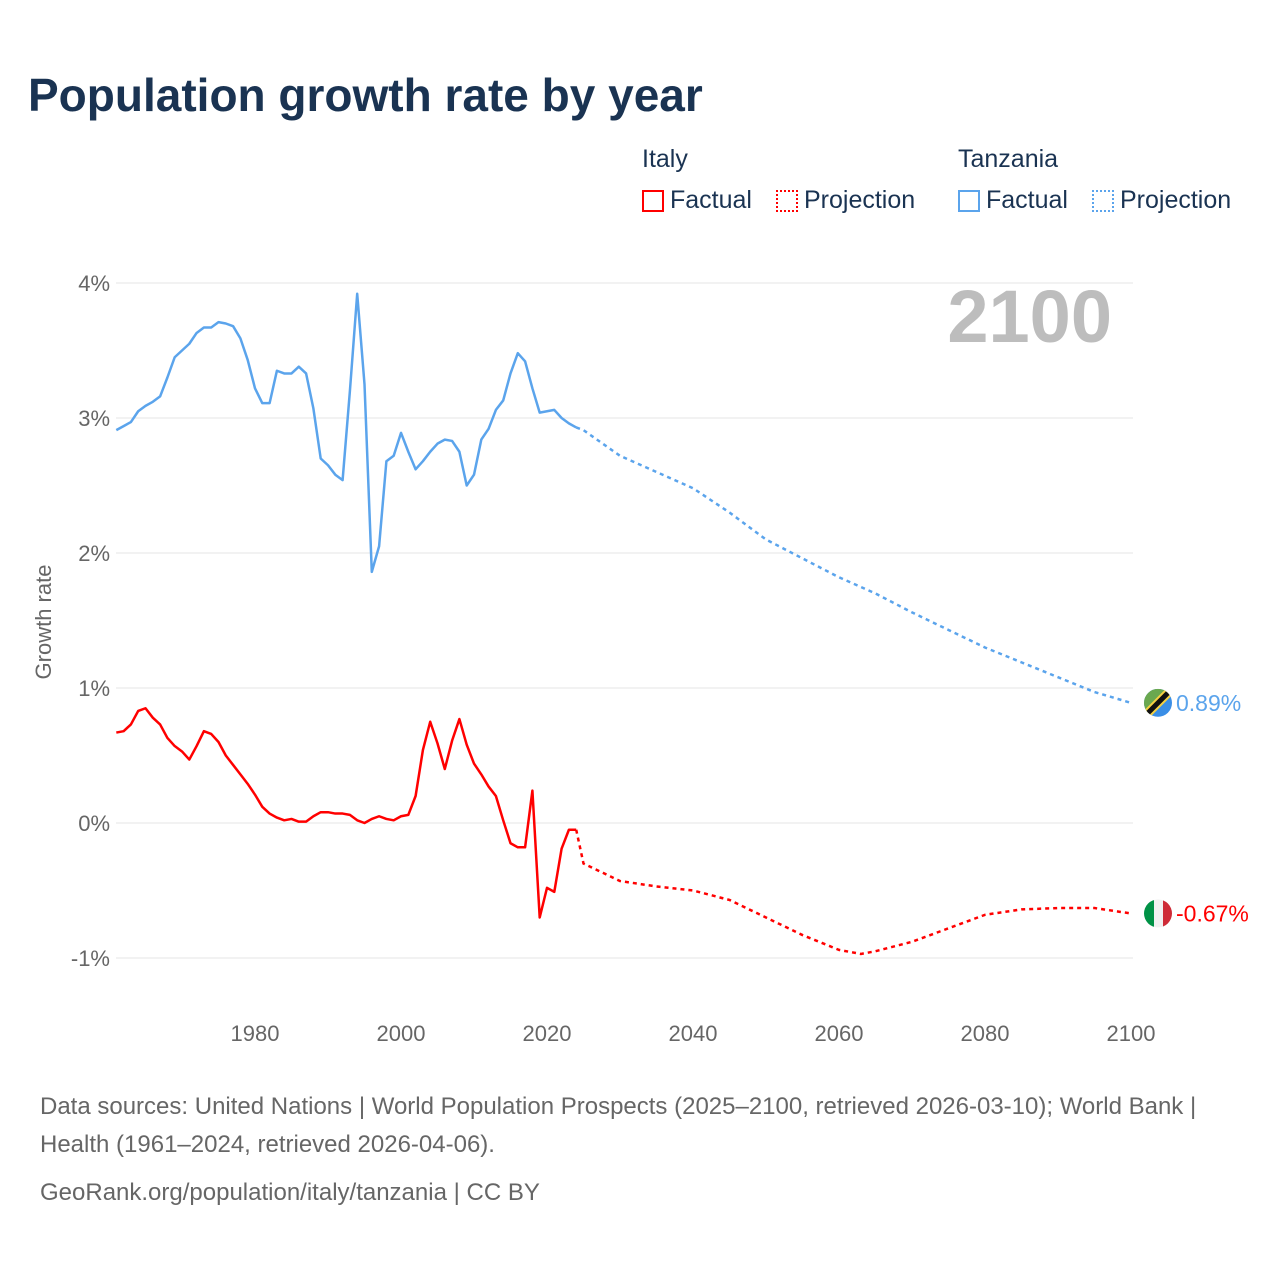 The width and height of the screenshot is (1280, 1280). What do you see at coordinates (90, 958) in the screenshot?
I see `y-tick-label: -1%` at bounding box center [90, 958].